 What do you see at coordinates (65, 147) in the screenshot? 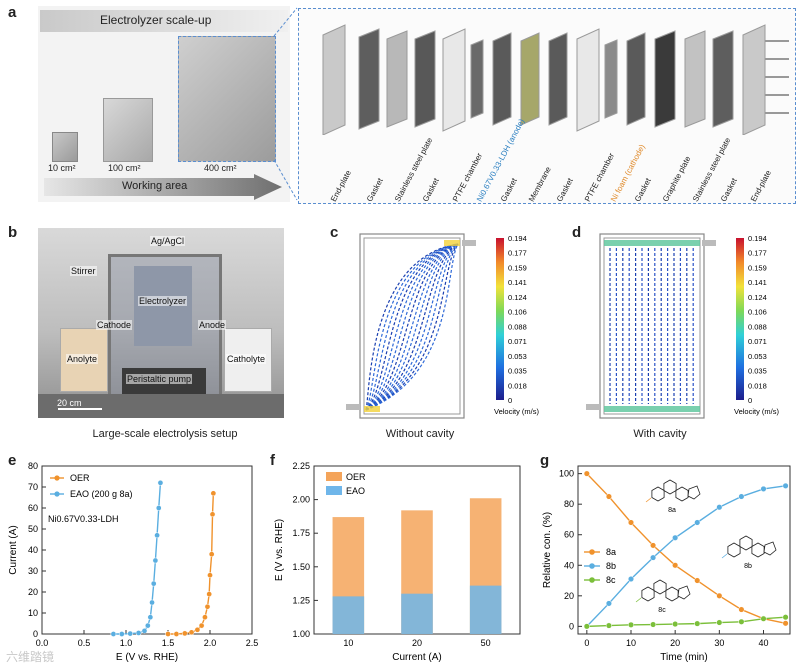
I see `plate-10cm` at bounding box center [65, 147].